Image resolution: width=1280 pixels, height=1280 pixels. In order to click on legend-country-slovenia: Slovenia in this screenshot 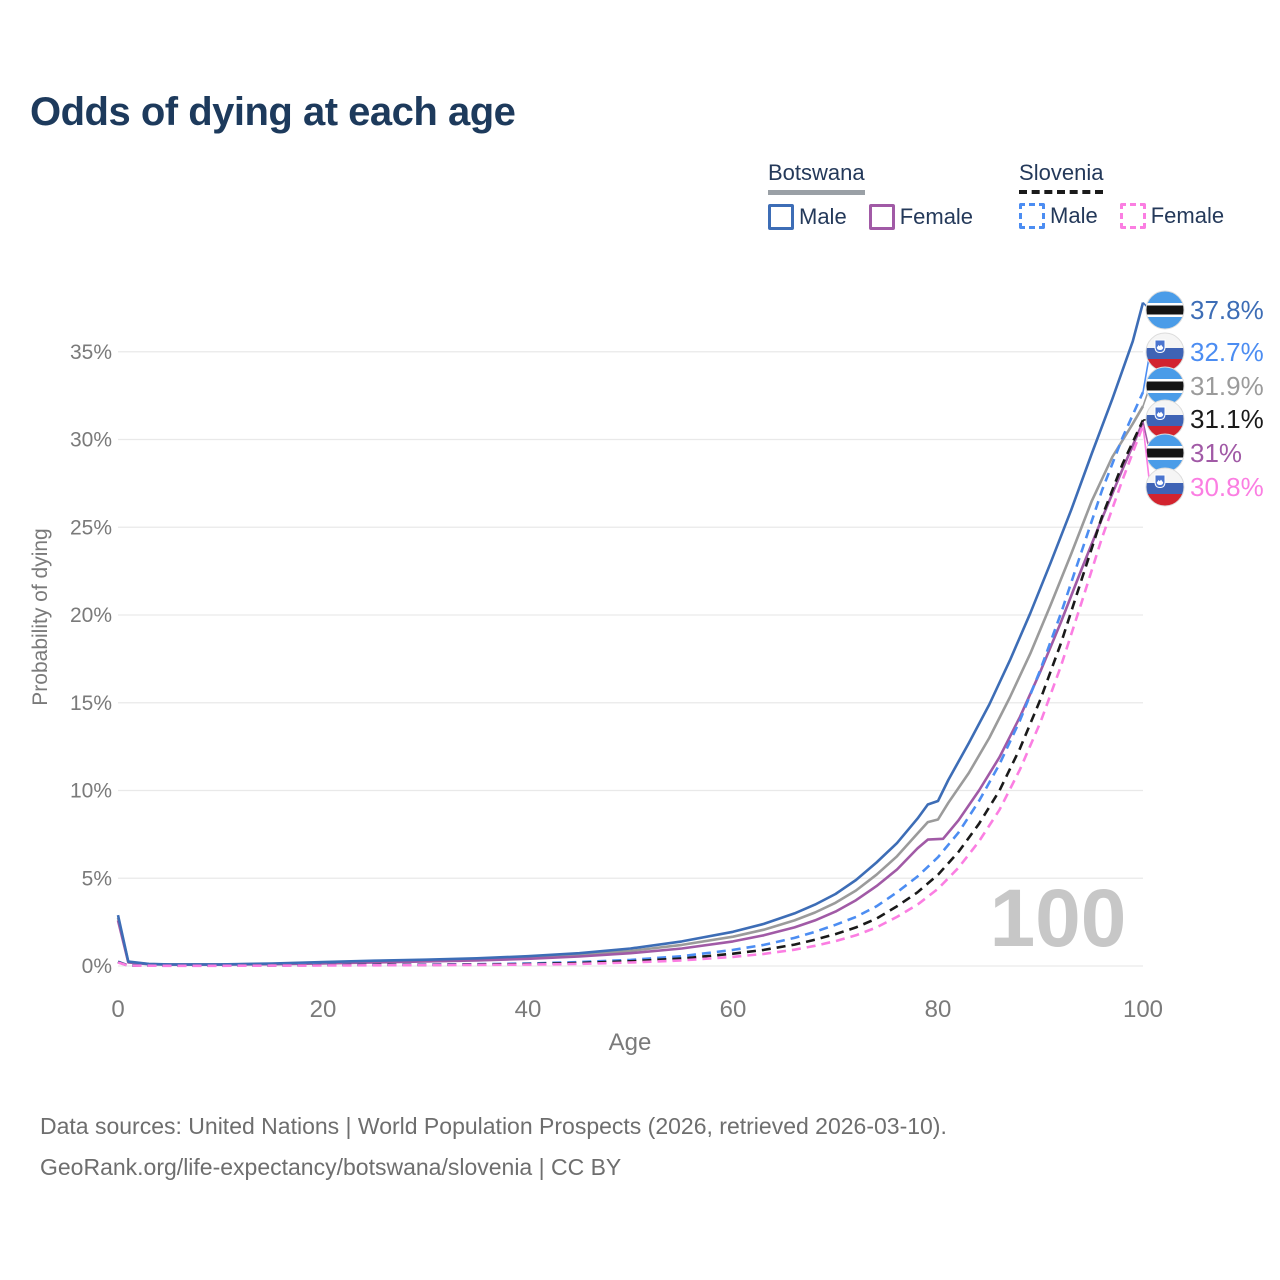, I will do `click(1061, 177)`.